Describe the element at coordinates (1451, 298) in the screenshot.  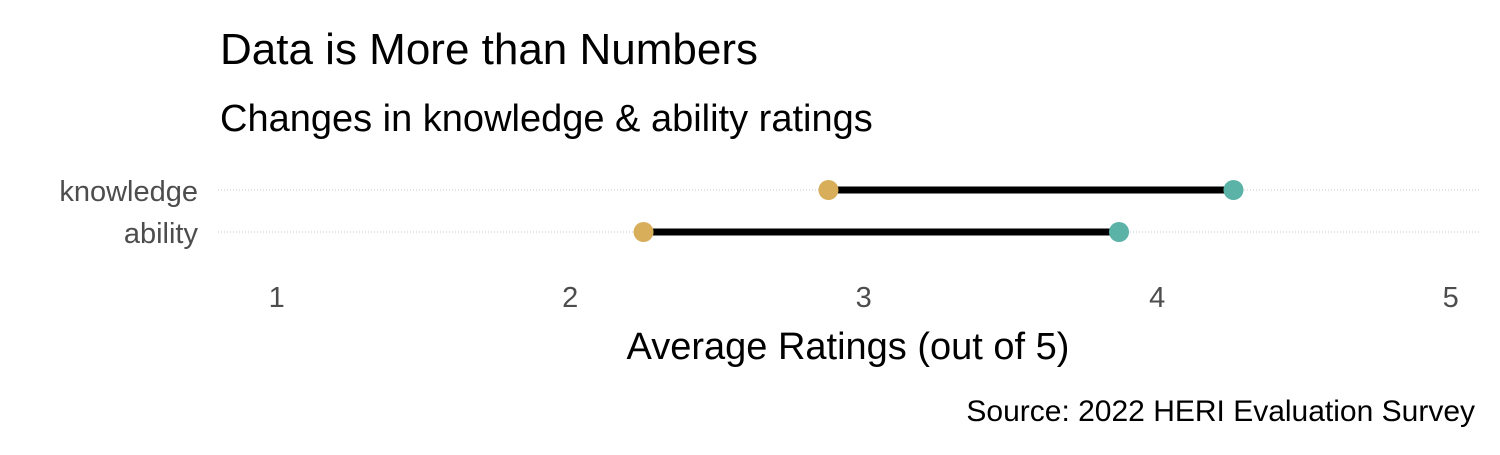
I see `x-tick-label: 5` at that location.